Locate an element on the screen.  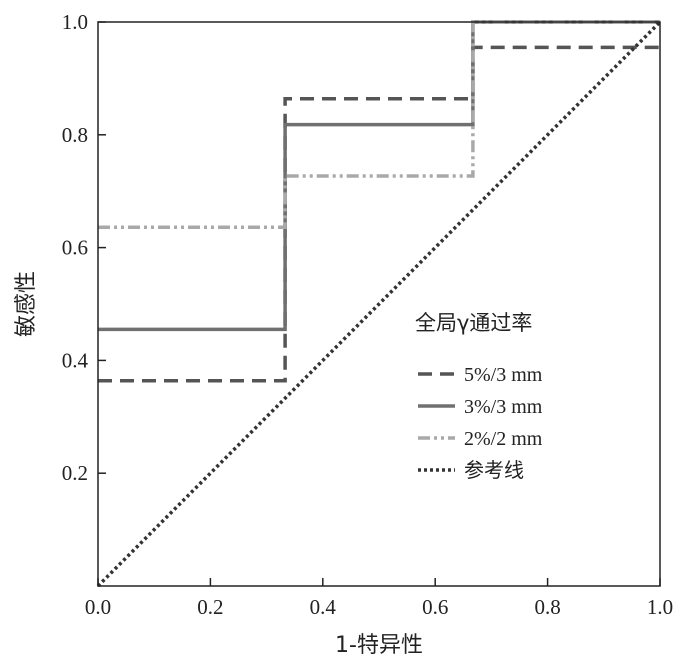
legend-items: 5%/3 mm 3%/3 mm 2%/2 mm 参考线 is located at coordinates (480, 423).